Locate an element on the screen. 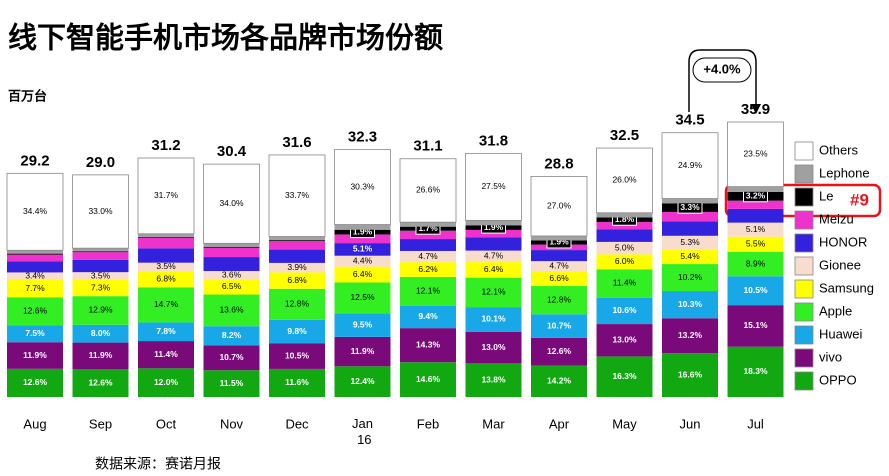 The image size is (889, 476). value-label: 8.0% is located at coordinates (101, 333).